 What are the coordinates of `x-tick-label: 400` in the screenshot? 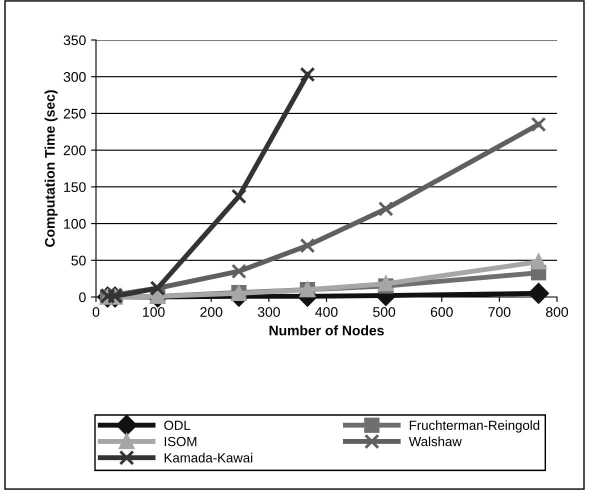 It's located at (326, 312).